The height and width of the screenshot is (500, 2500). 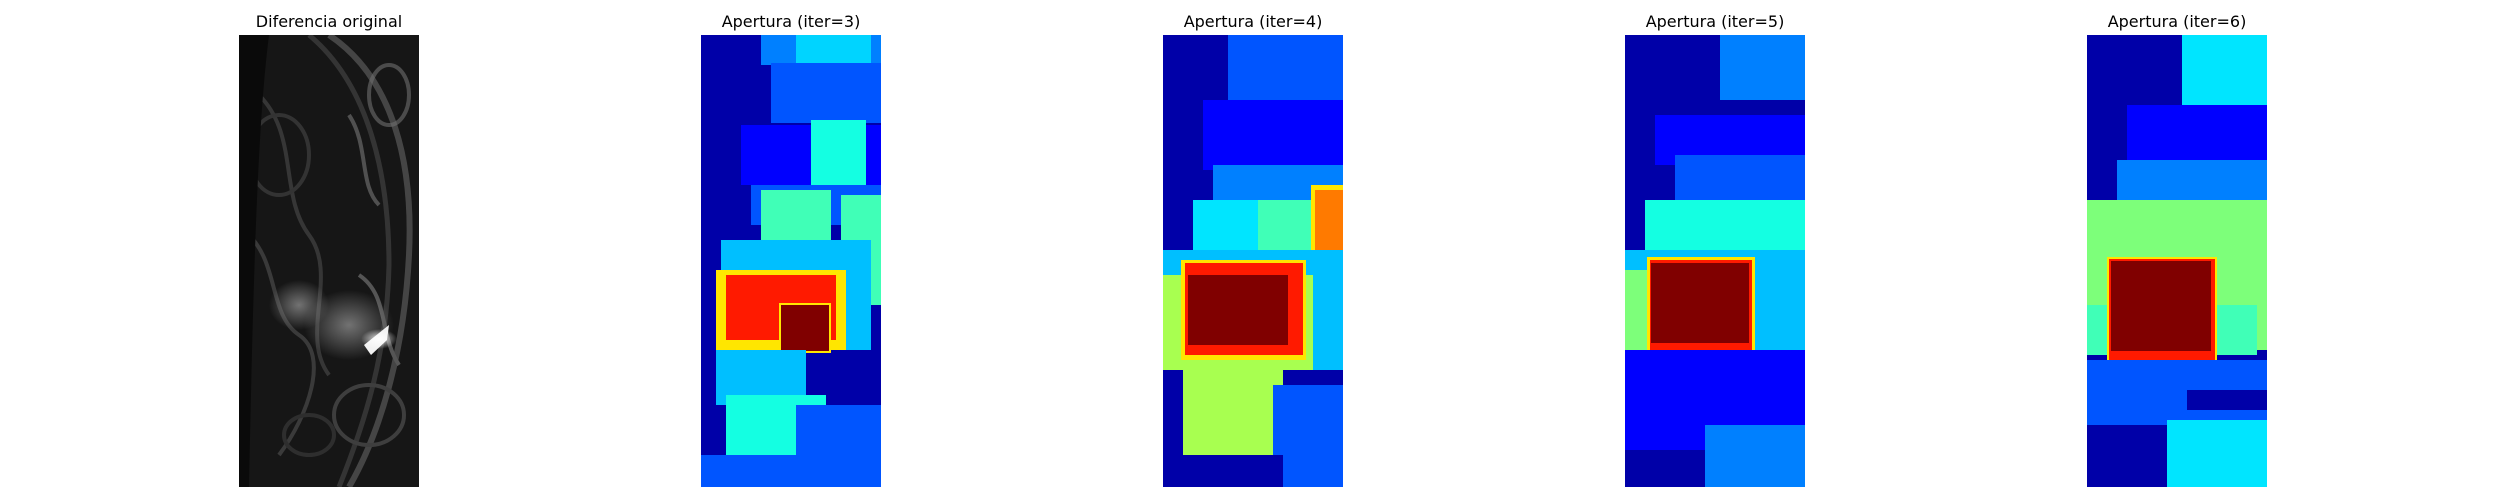 I want to click on panel-title-opening-iter-4: Apertura (iter=4), so click(x=1253, y=21).